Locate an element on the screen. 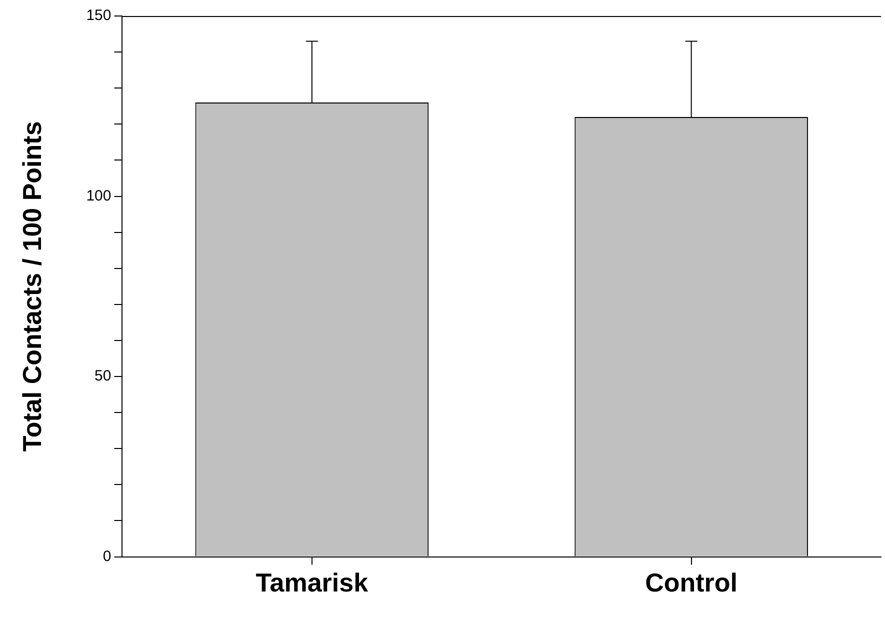 The width and height of the screenshot is (885, 622). y-tick-label: 50 is located at coordinates (103, 376).